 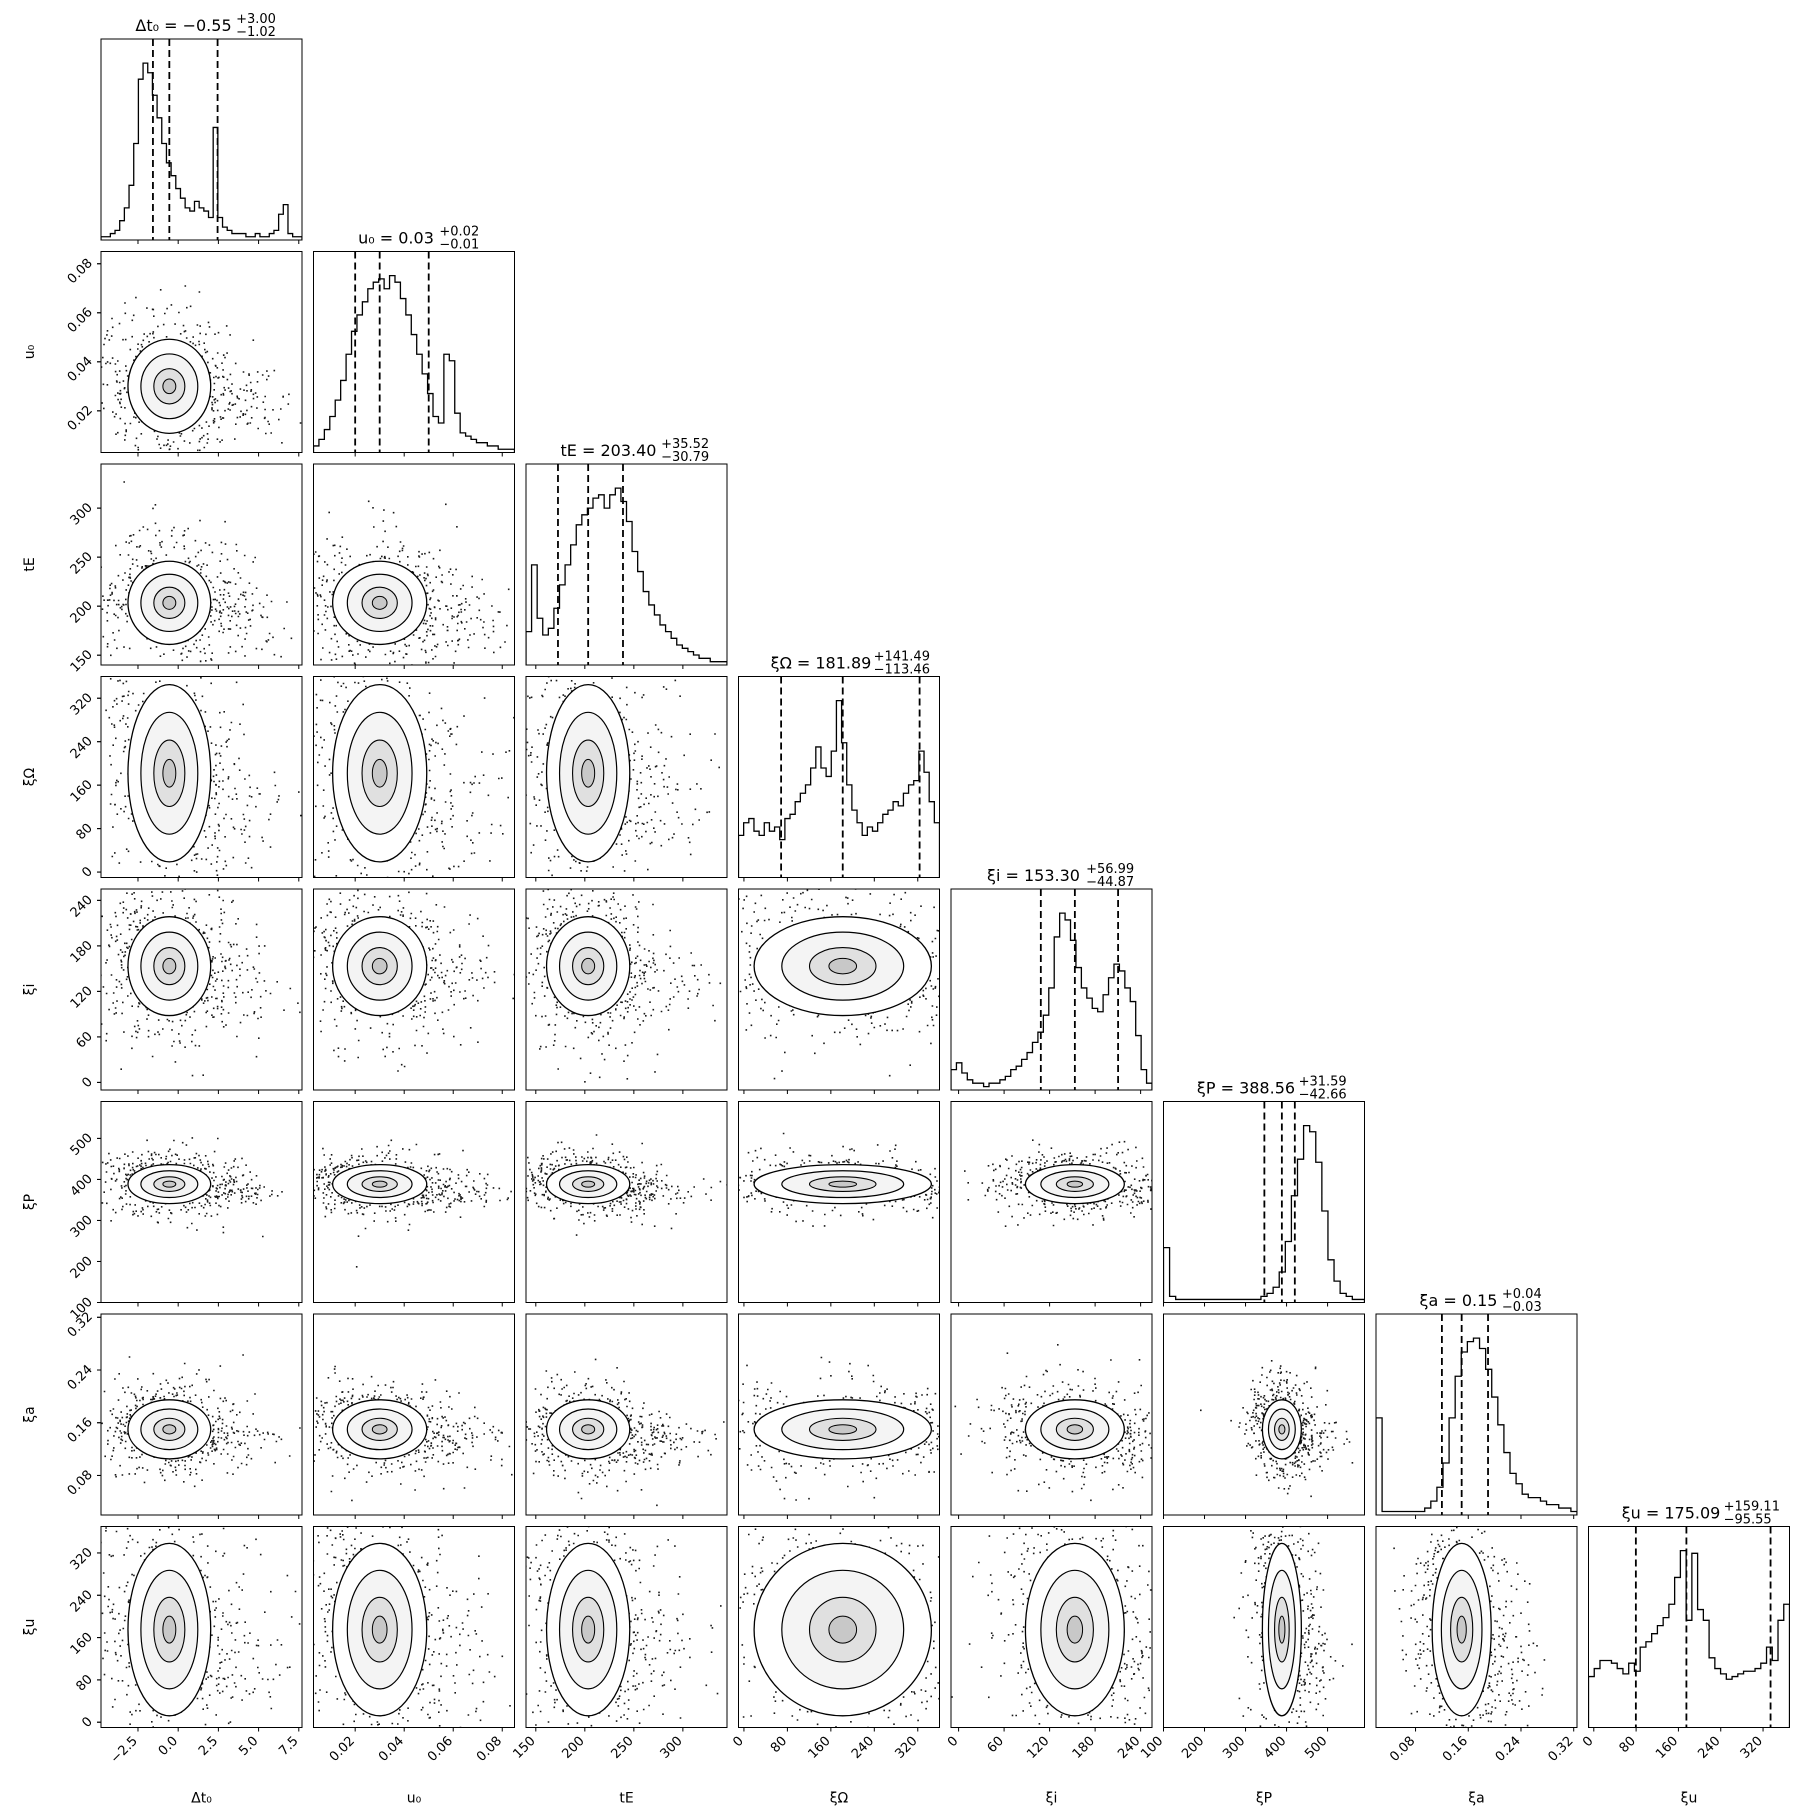 What do you see at coordinates (821, 663) in the screenshot?
I see `title-xiO: ξΩ = 181.89` at bounding box center [821, 663].